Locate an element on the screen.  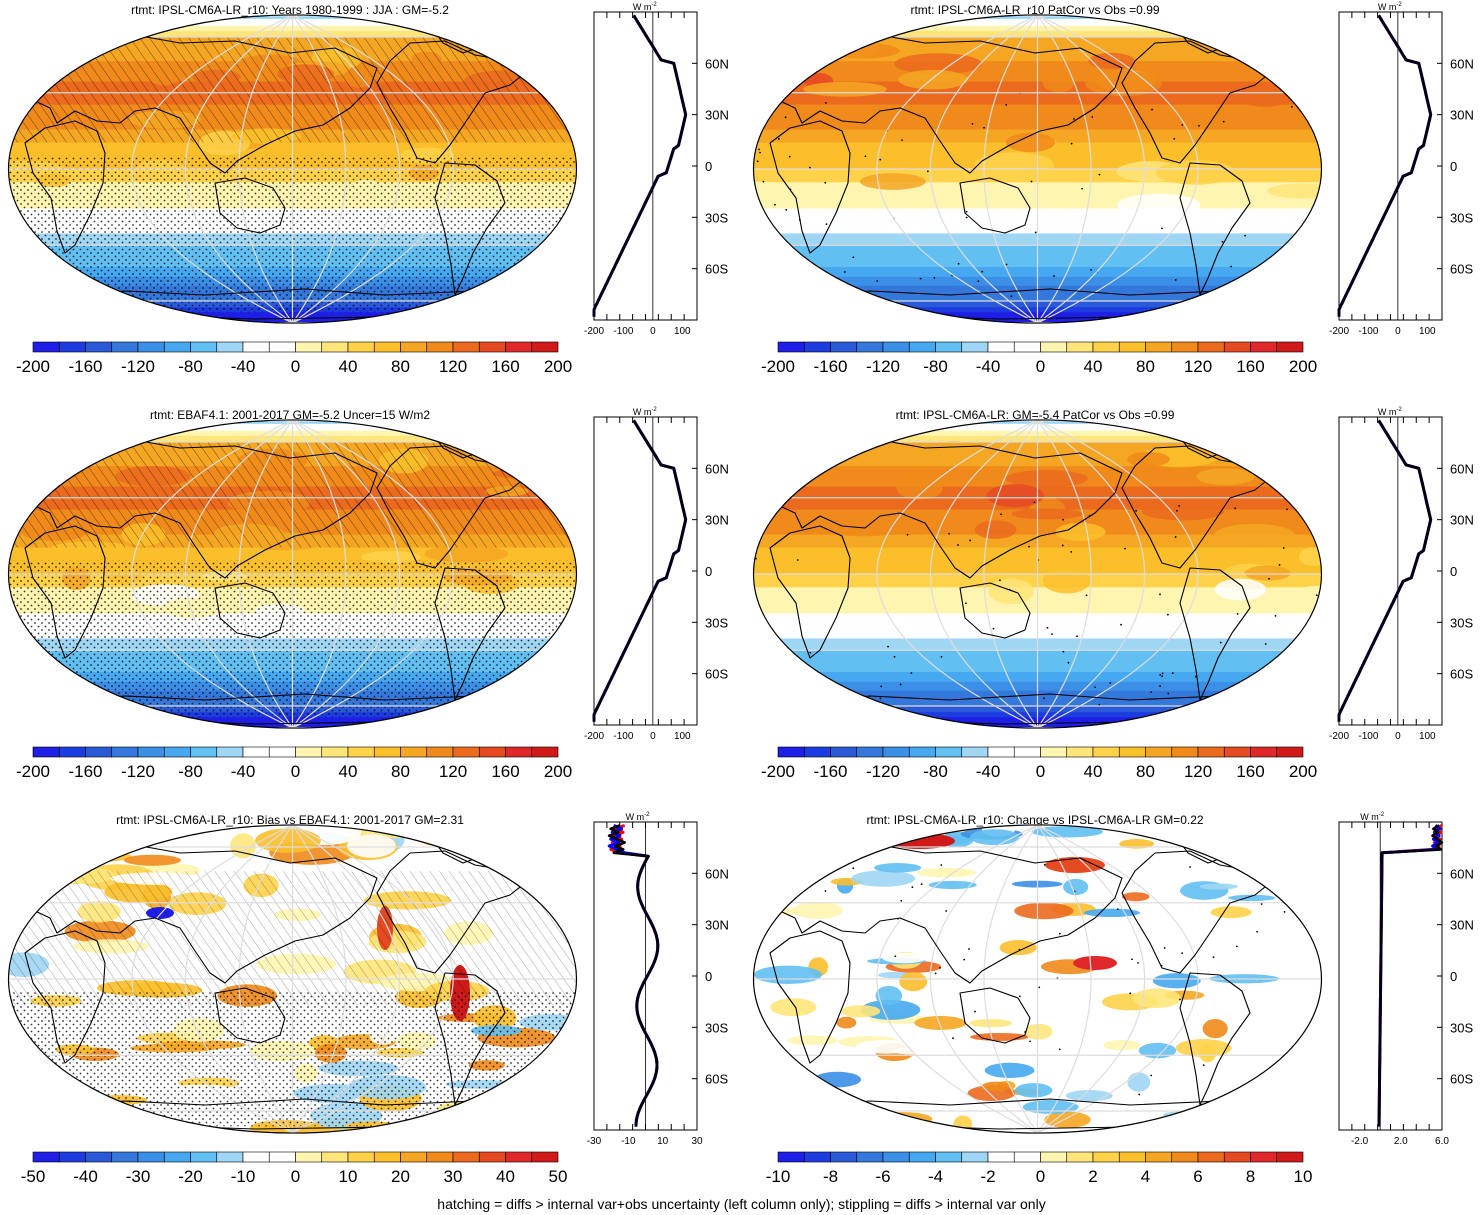
colorbar-tick-label: -160 is located at coordinates (830, 366).